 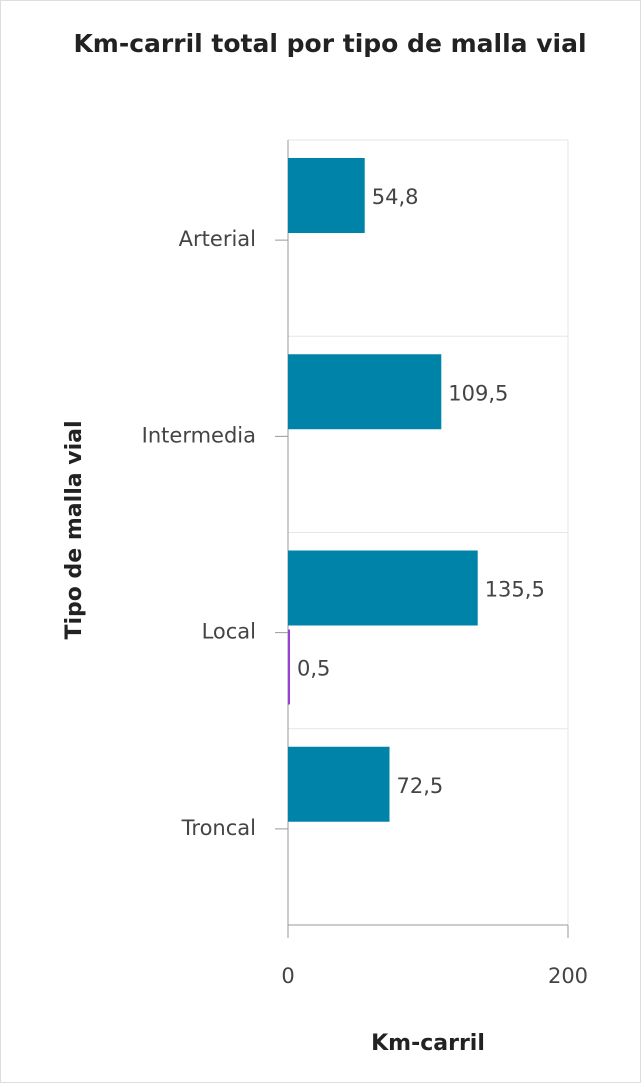 I want to click on value-label: 54,8, so click(x=395, y=197).